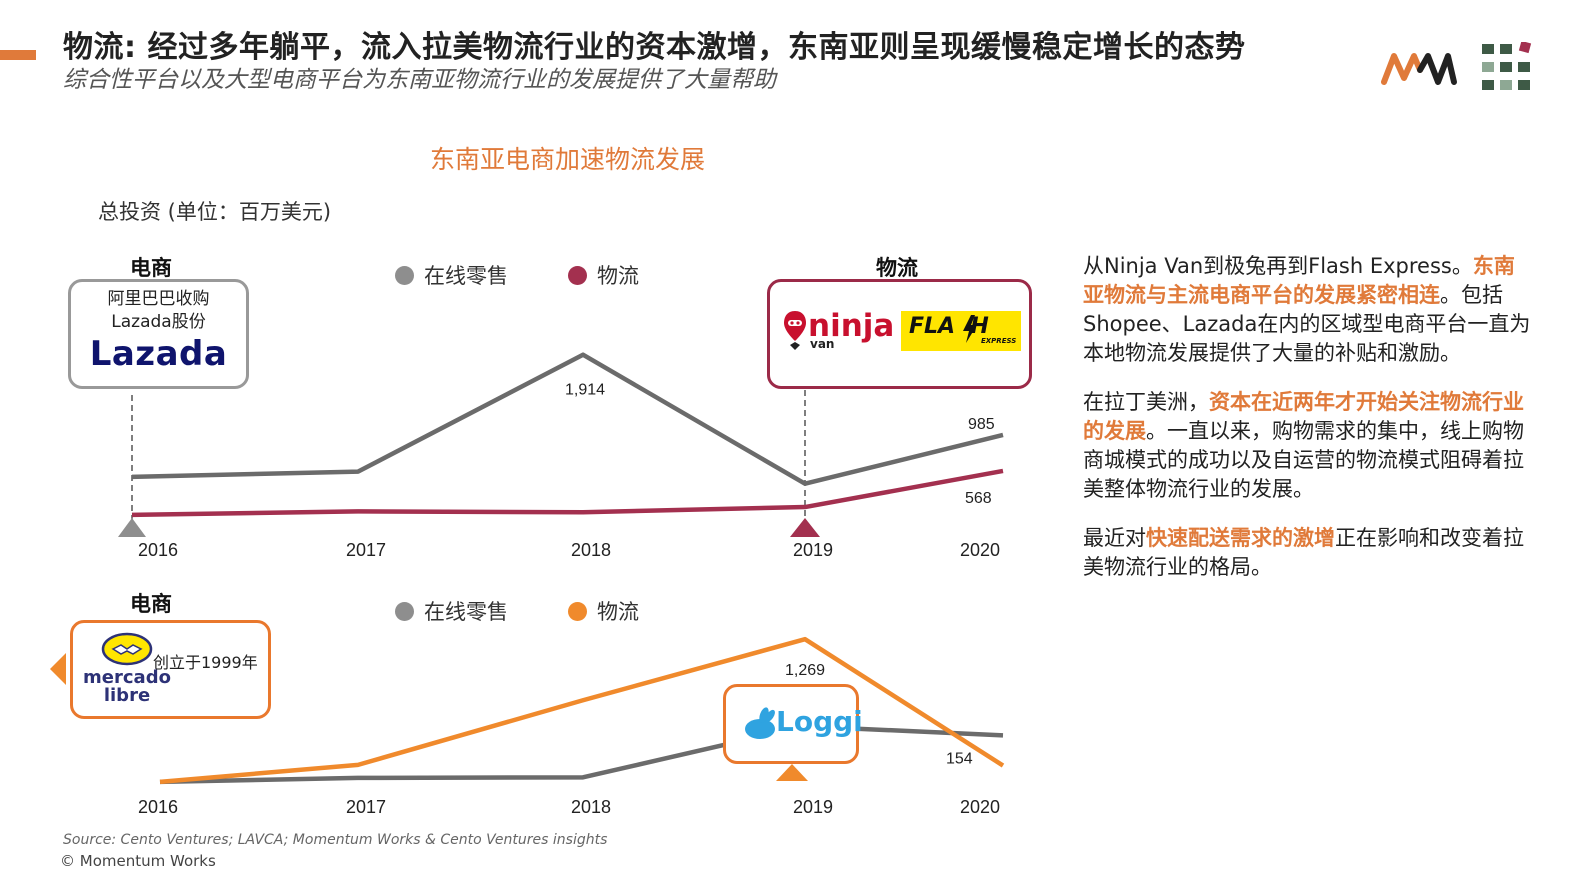  Describe the element at coordinates (517, 275) in the screenshot. I see `top-legend: 在线零售 物流` at that location.